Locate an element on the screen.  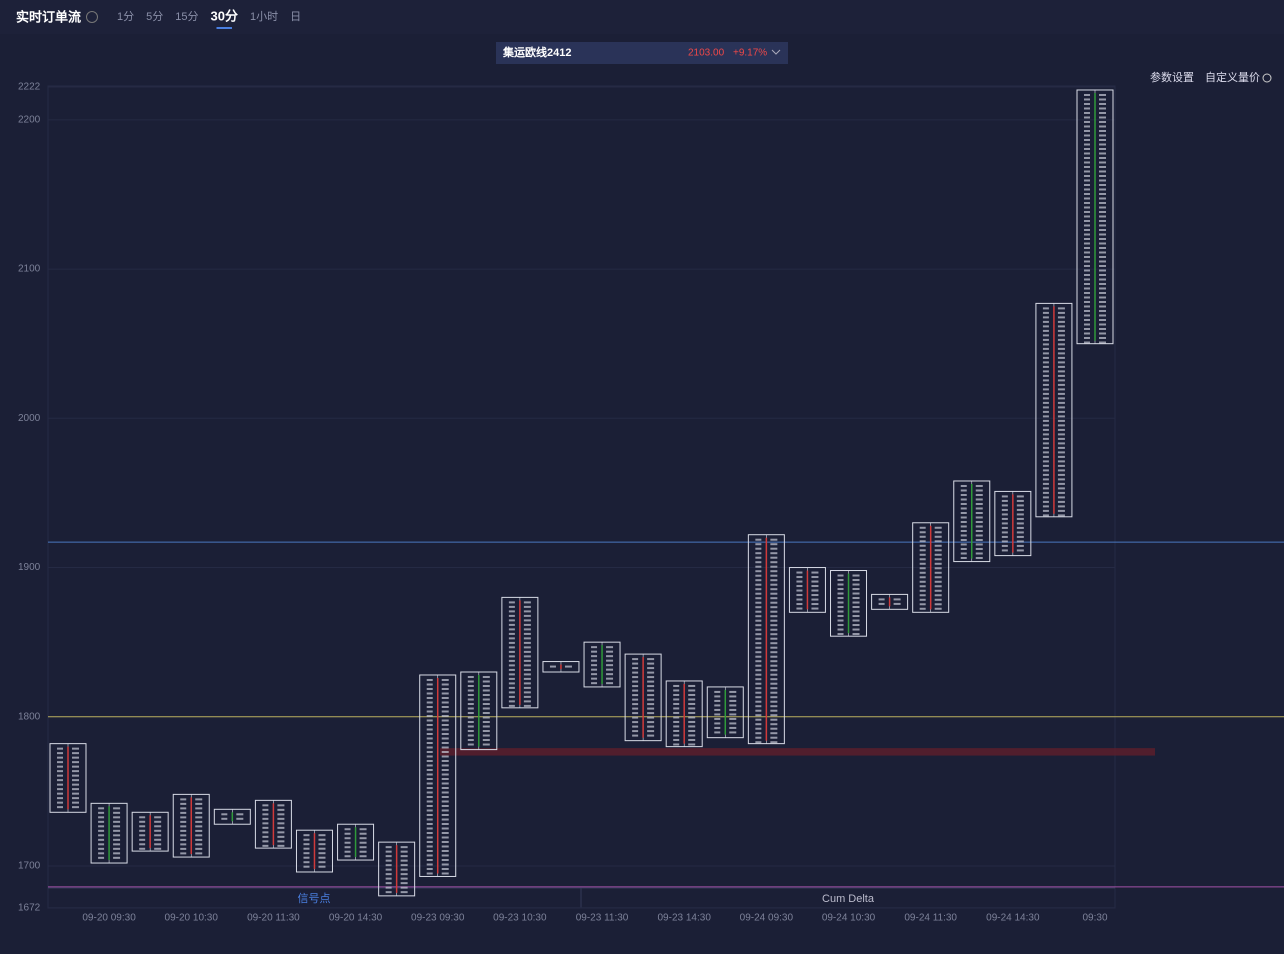
timeframe: 1小时 is located at coordinates (264, 16).